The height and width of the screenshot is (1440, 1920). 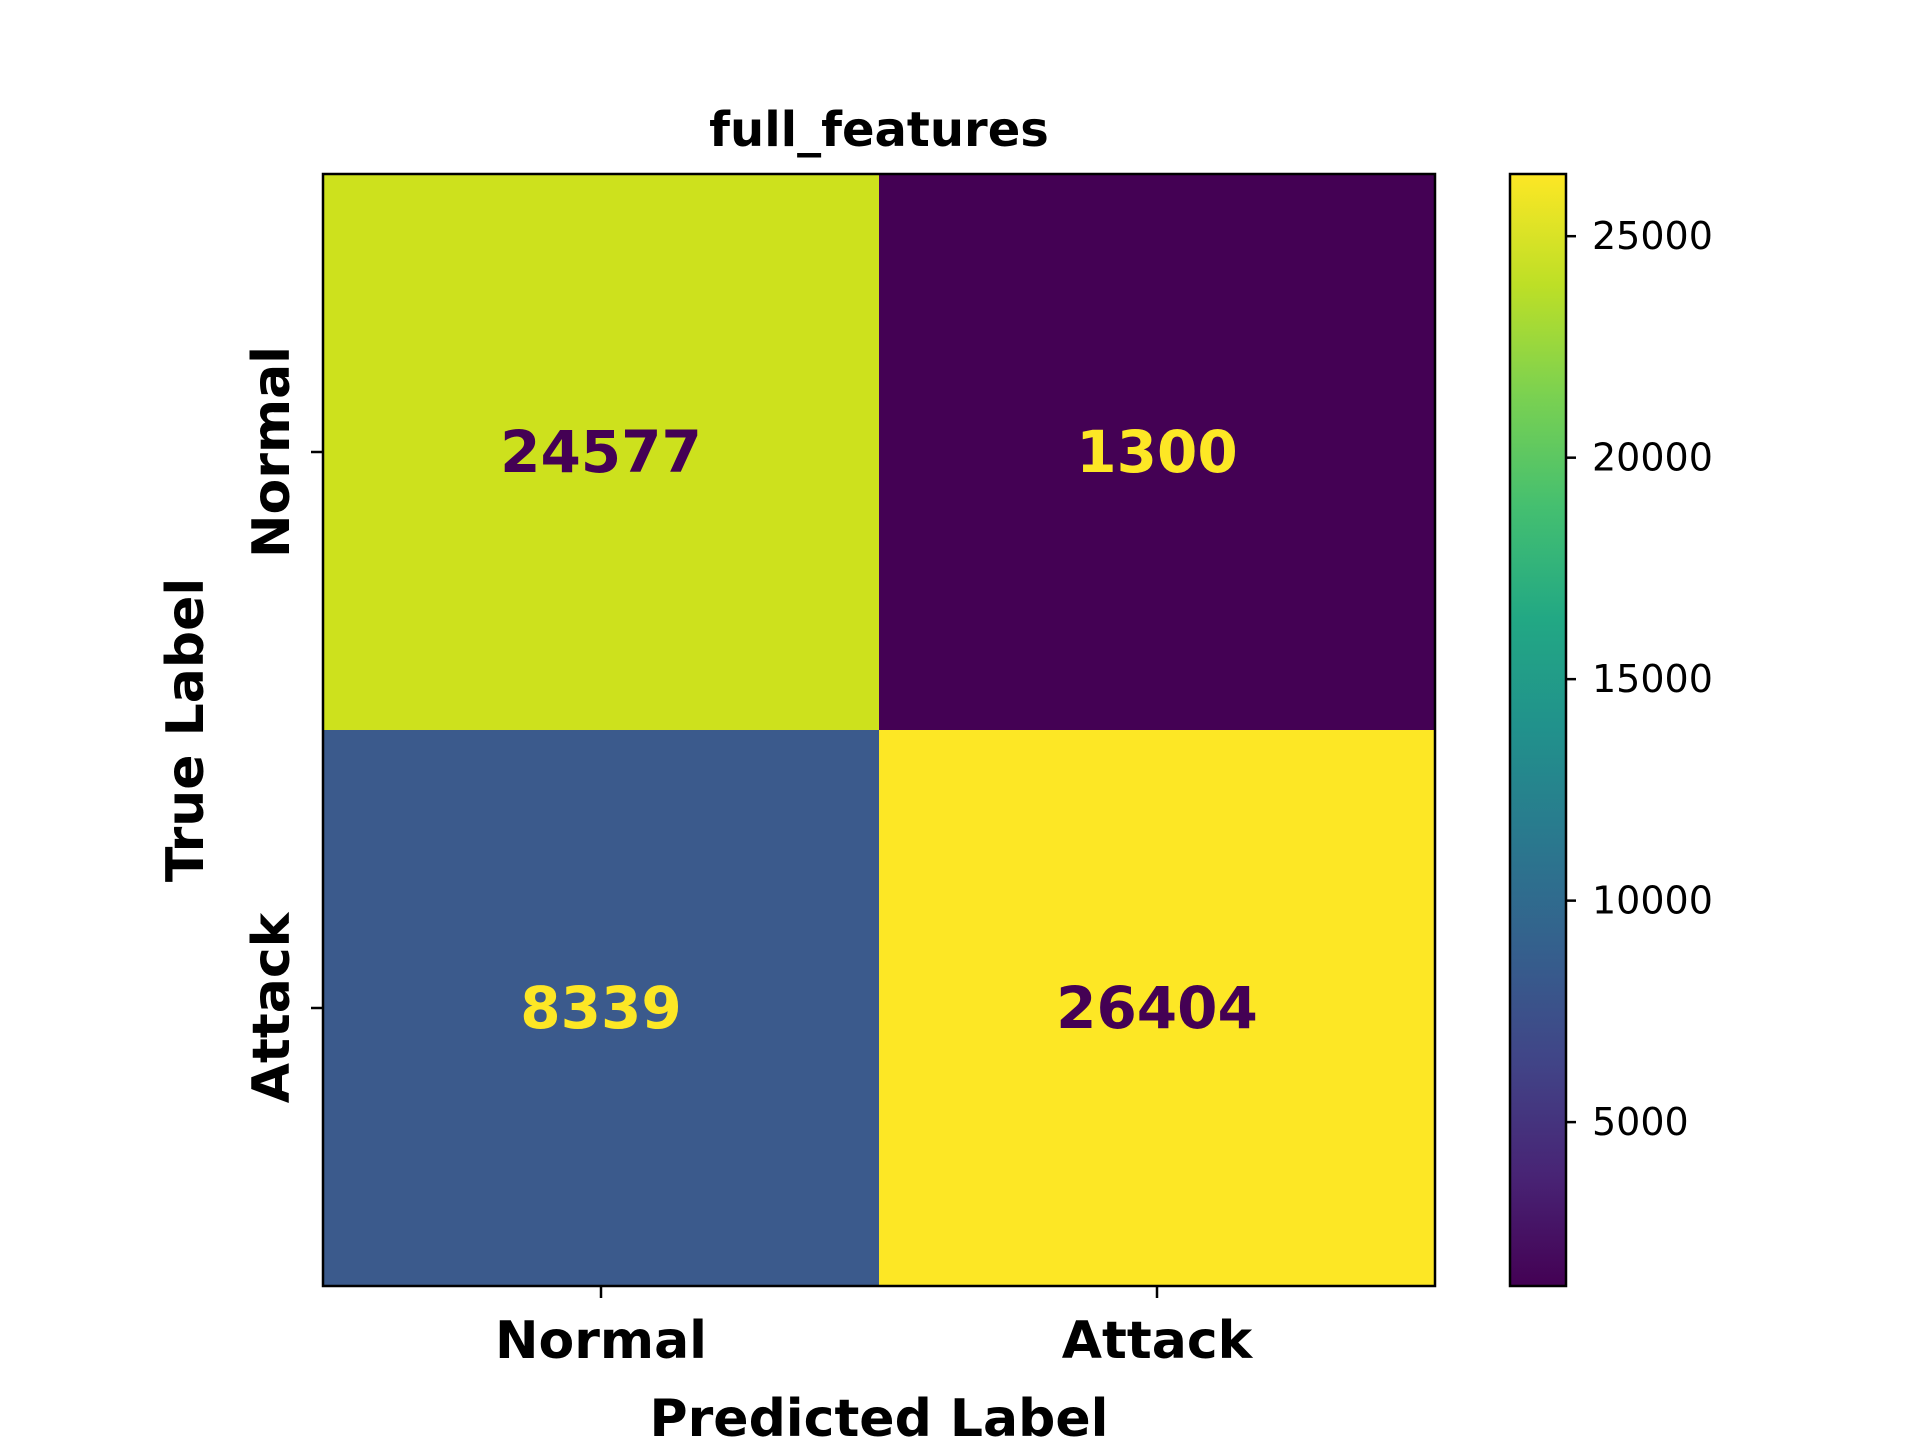 What do you see at coordinates (186, 730) in the screenshot?
I see `y-axis-label: True Label` at bounding box center [186, 730].